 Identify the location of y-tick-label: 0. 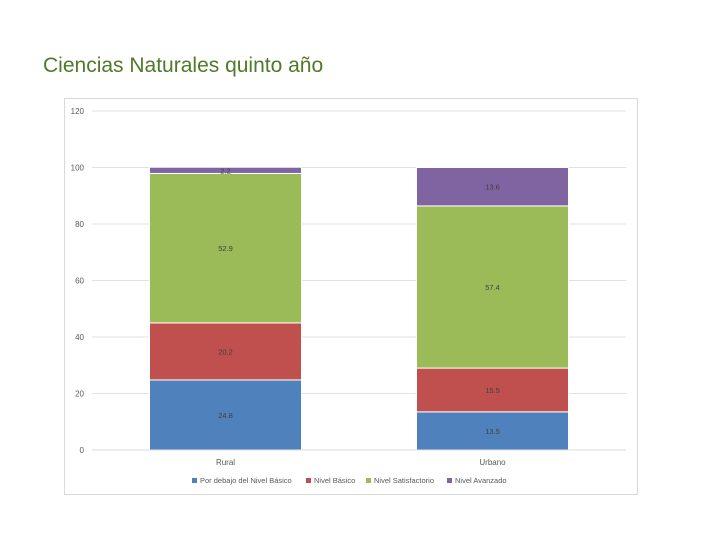
(82, 450).